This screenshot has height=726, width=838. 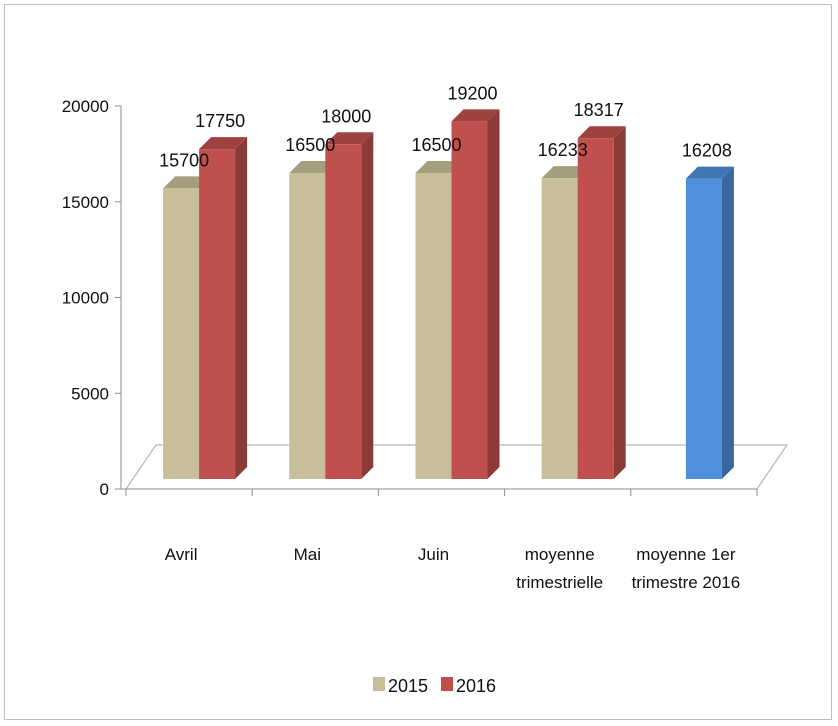 What do you see at coordinates (104, 489) in the screenshot?
I see `y-tick-label: 0` at bounding box center [104, 489].